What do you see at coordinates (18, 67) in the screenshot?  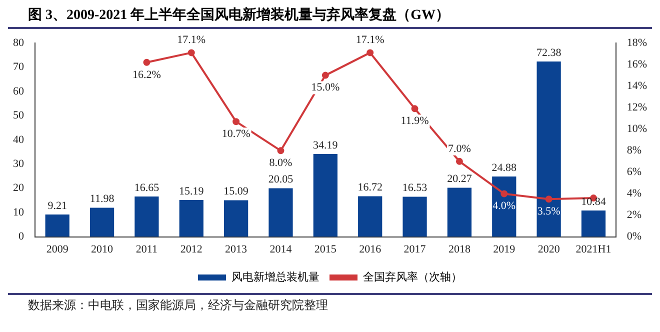 I see `y-tick-label: 70` at bounding box center [18, 67].